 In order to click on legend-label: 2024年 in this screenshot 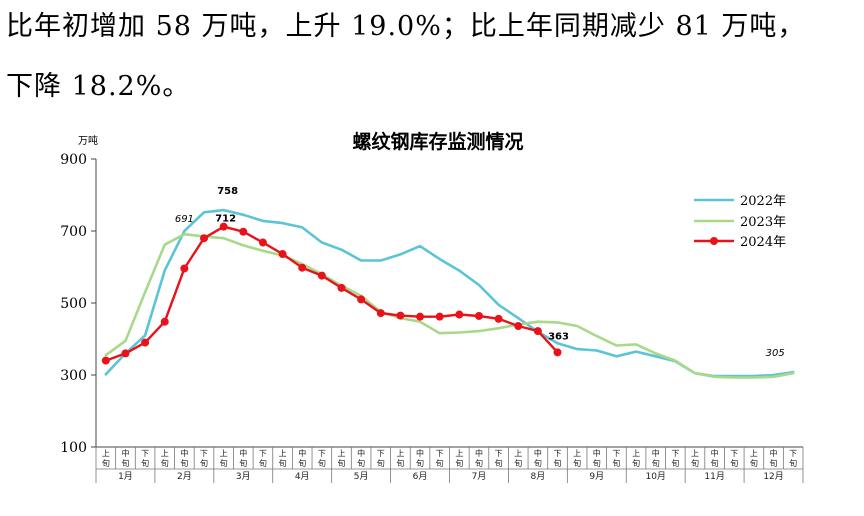, I will do `click(763, 242)`.